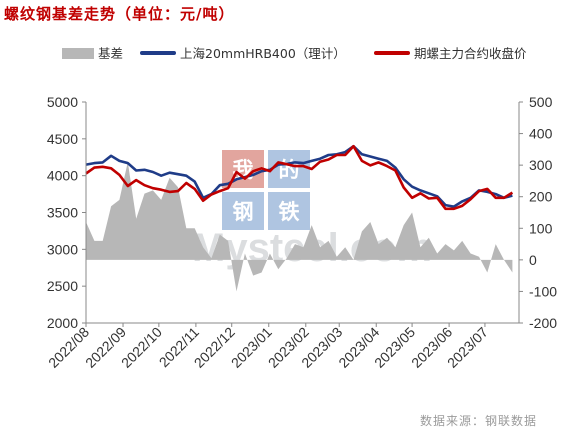 Image resolution: width=585 pixels, height=433 pixels. I want to click on right-tick-label: -100, so click(543, 291).